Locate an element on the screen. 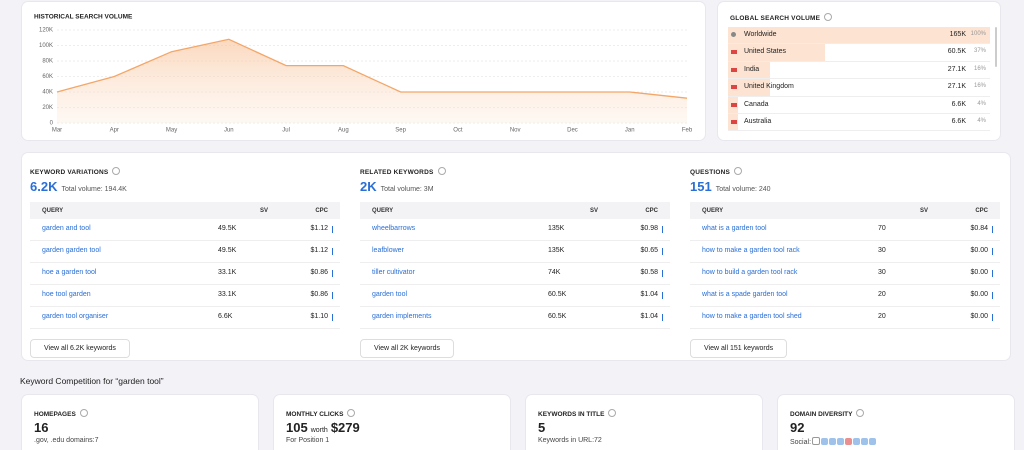  column-header: SV is located at coordinates (264, 211).